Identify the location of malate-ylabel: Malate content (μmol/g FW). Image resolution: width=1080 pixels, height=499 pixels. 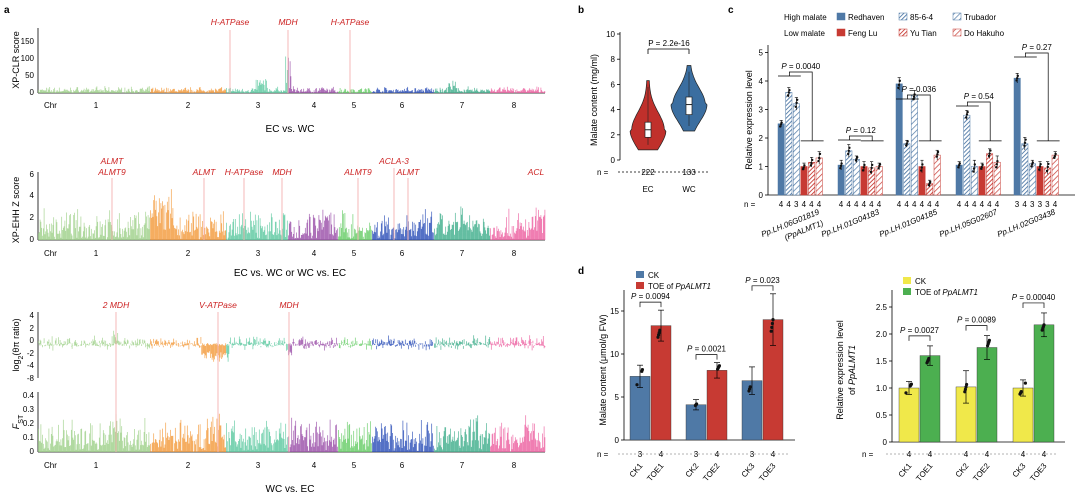
(603, 369).